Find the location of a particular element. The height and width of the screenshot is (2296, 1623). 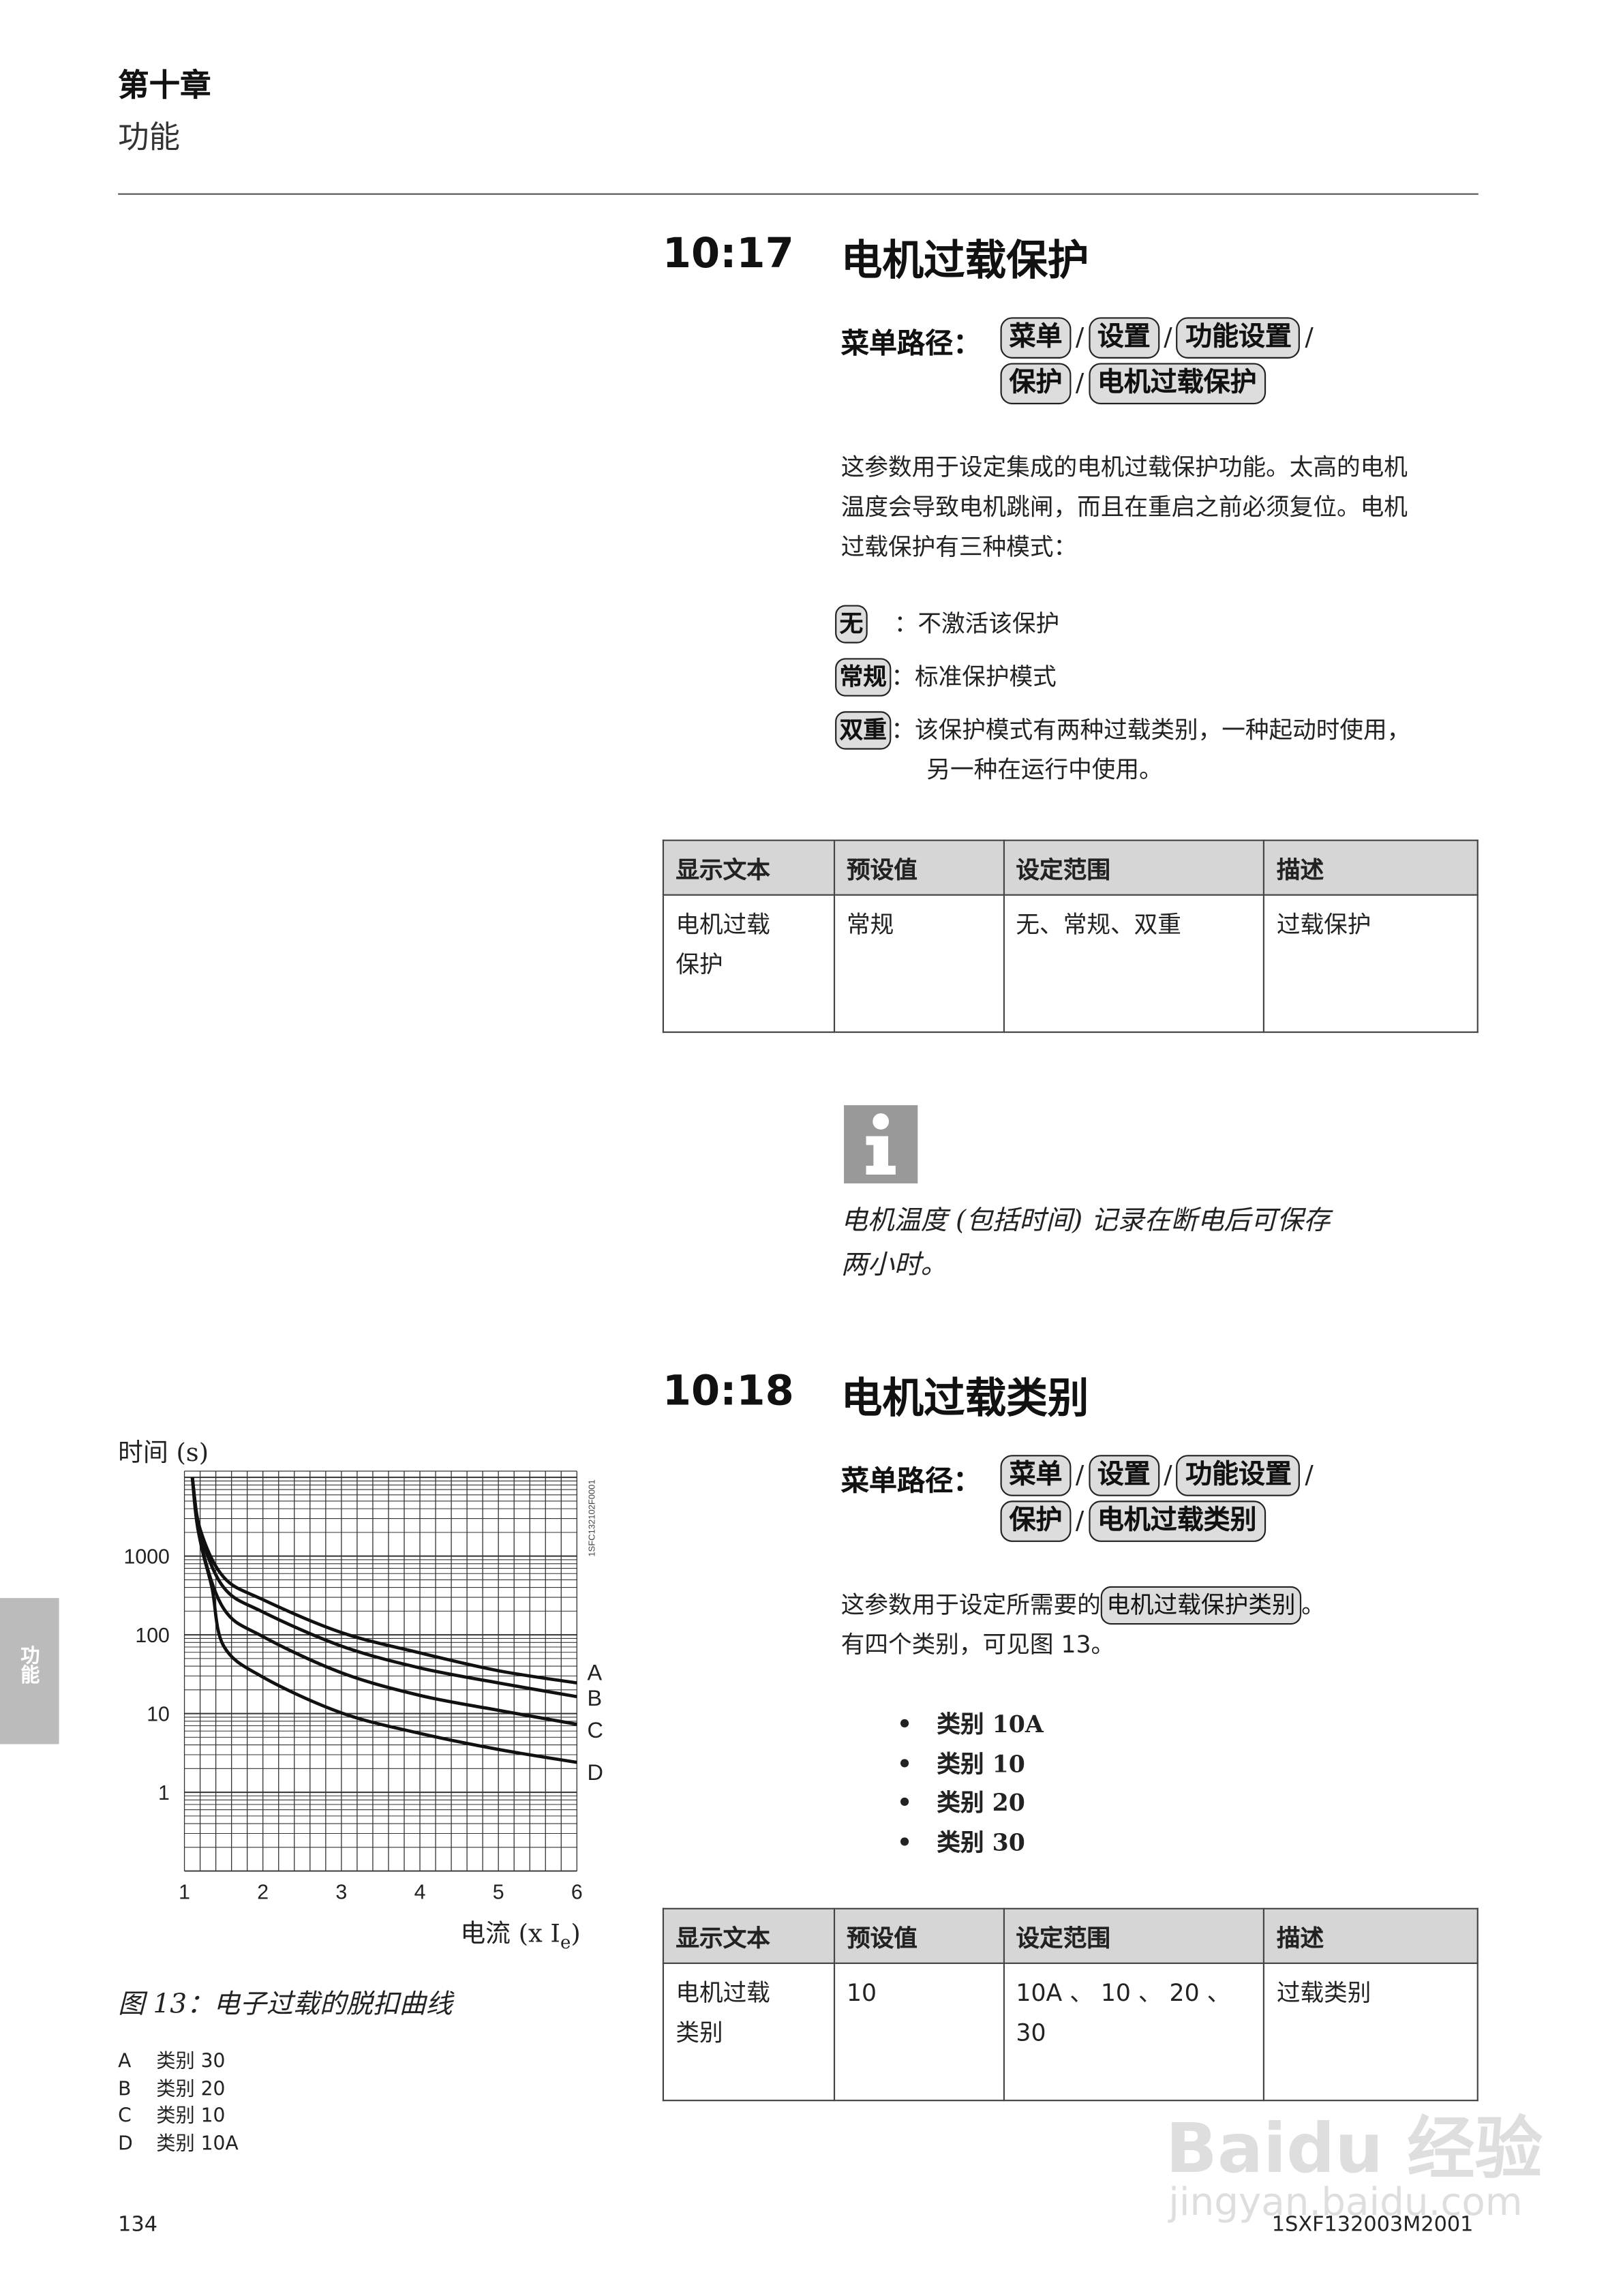

y-tick-label: 10 is located at coordinates (158, 1714).